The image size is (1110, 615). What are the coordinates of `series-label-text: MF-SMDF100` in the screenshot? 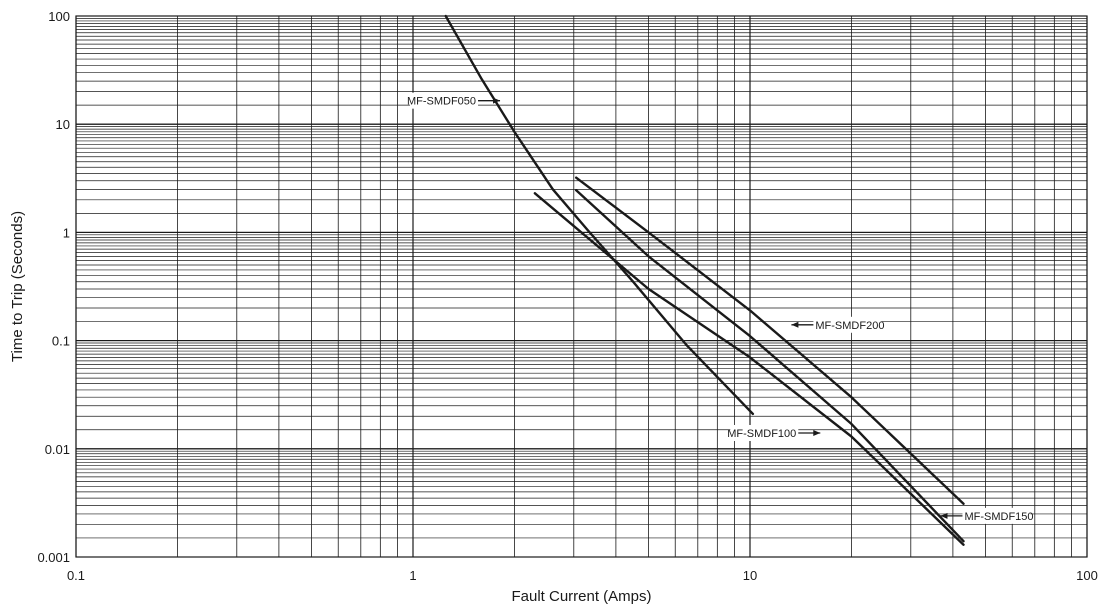 It's located at (761, 434).